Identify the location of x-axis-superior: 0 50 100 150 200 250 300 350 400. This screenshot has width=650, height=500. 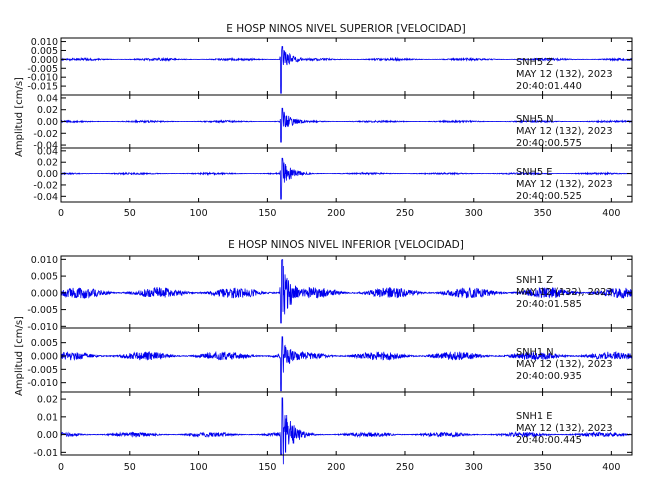
(339, 213).